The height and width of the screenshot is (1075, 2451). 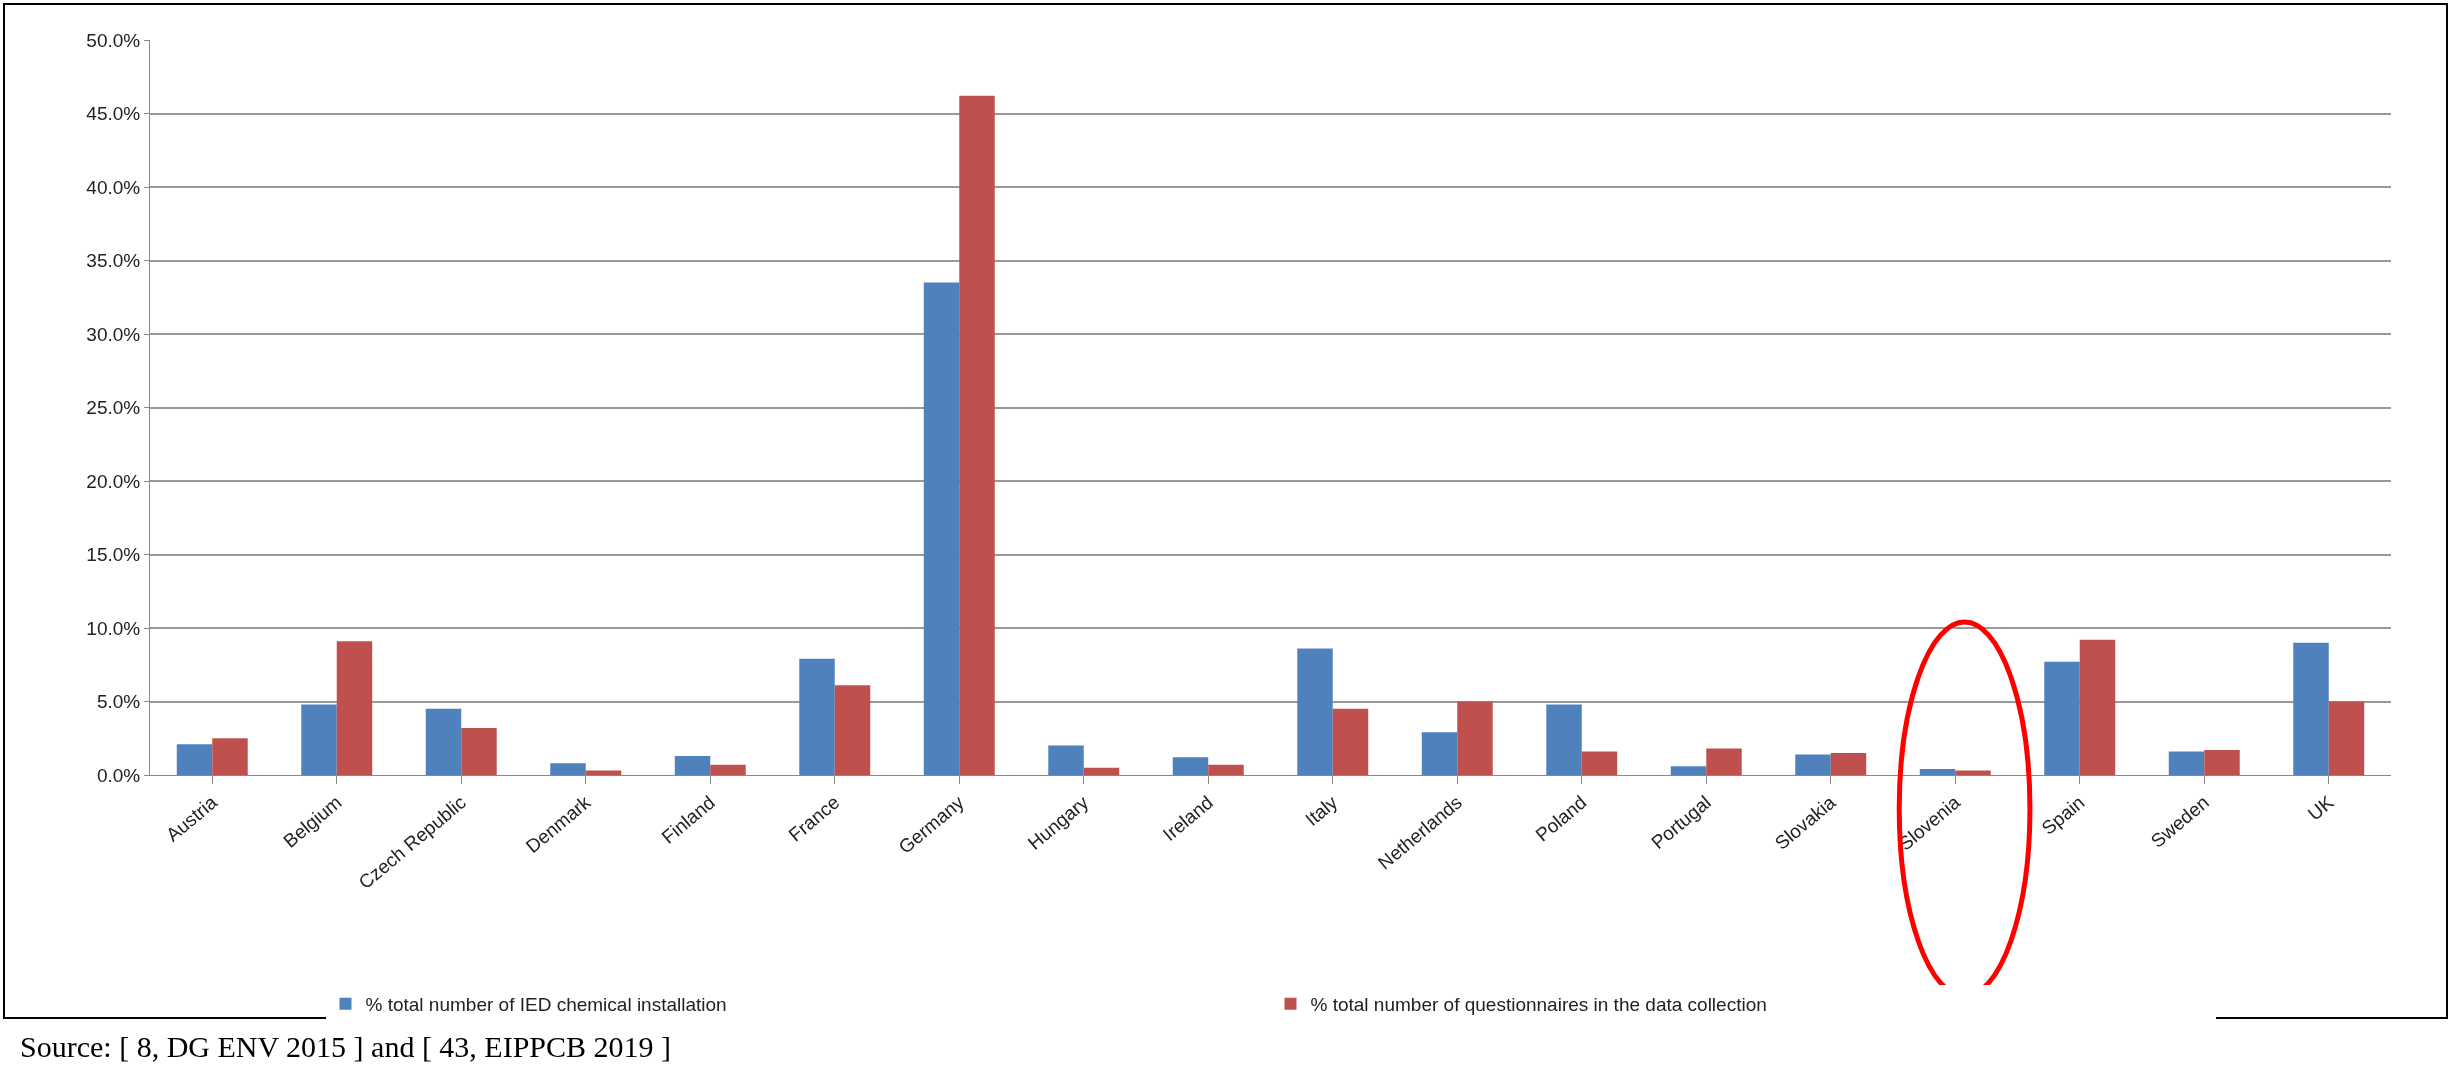 I want to click on legend-label: % total number of IED chemical installation, so click(x=546, y=1005).